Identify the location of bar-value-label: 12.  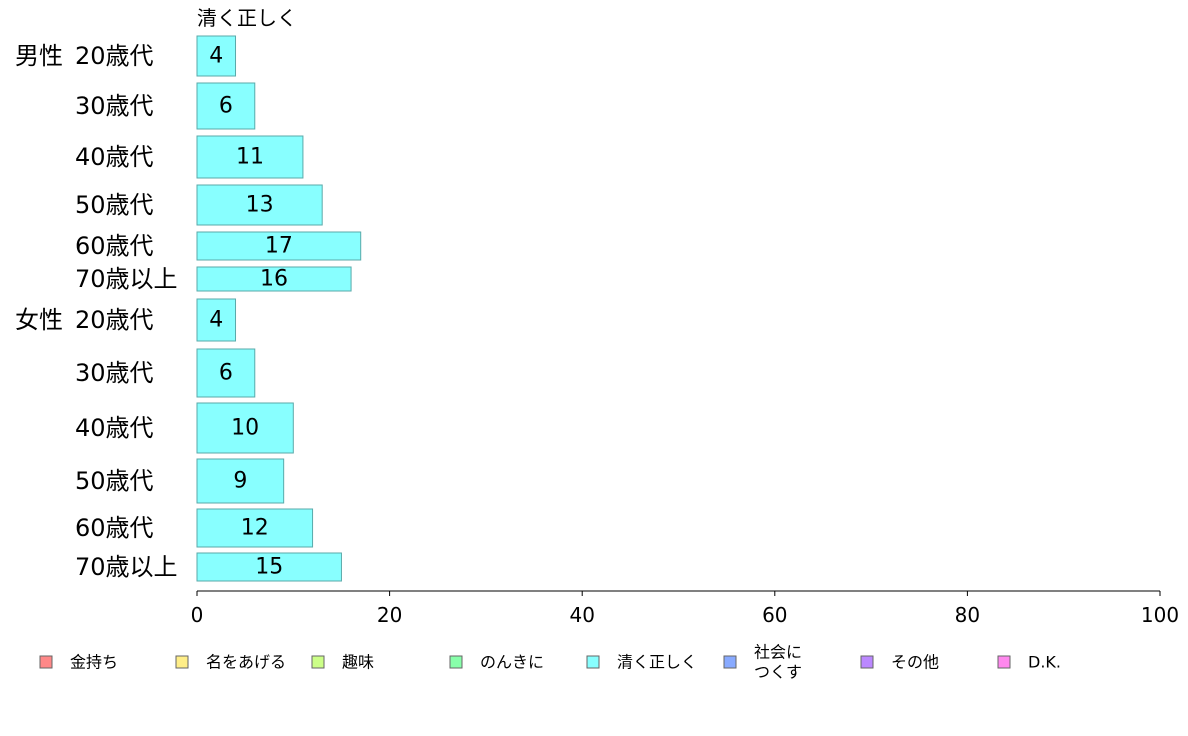
(255, 528).